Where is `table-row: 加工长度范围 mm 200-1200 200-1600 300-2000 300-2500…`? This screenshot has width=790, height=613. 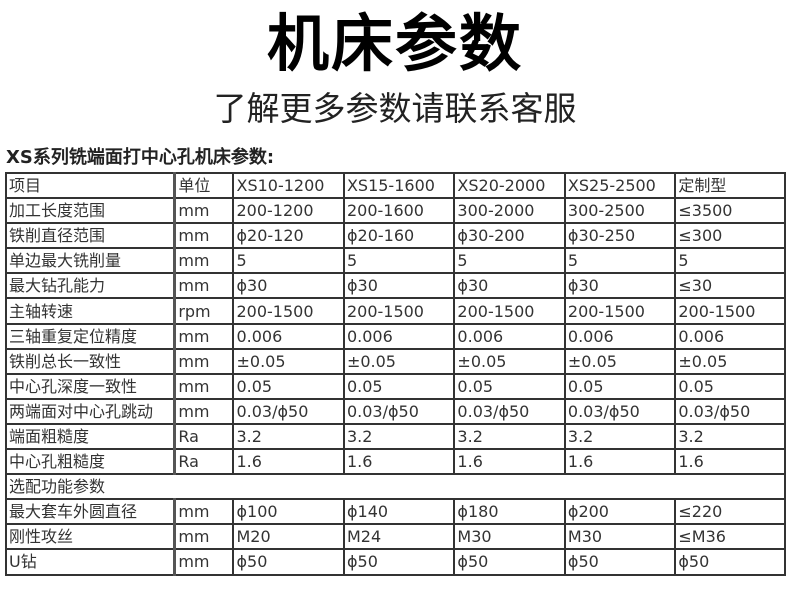 table-row: 加工长度范围 mm 200-1200 200-1600 300-2000 300-2500… is located at coordinates (395, 211).